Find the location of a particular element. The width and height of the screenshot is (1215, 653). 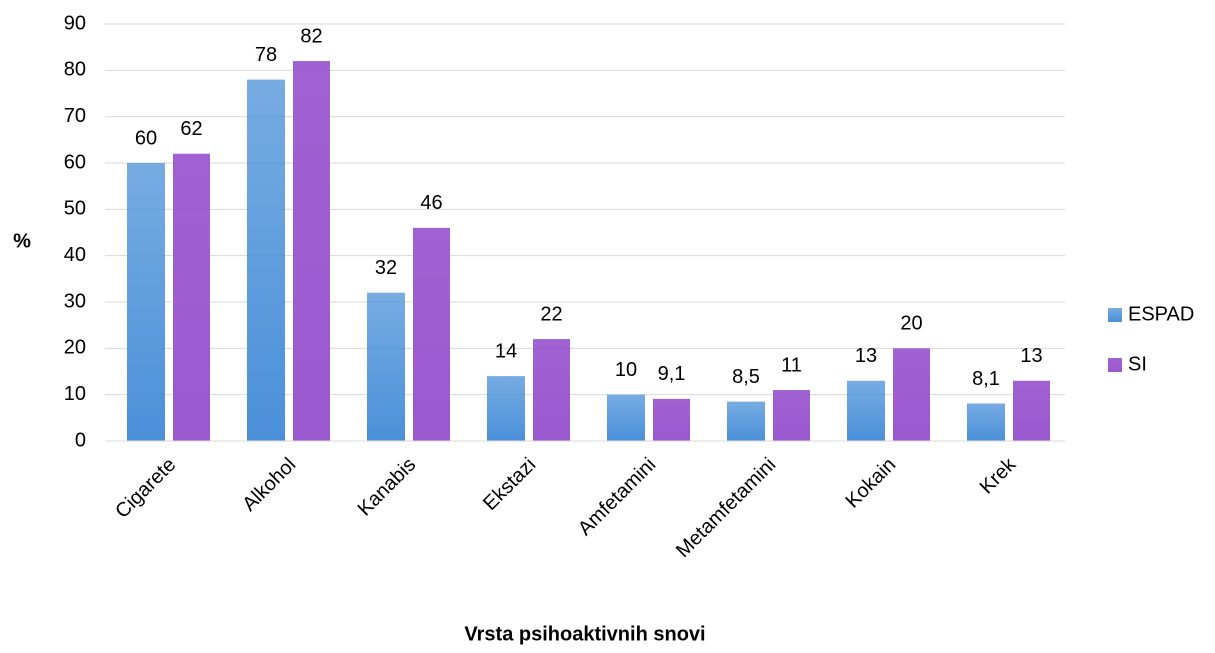

data-label: 20 is located at coordinates (911, 324).